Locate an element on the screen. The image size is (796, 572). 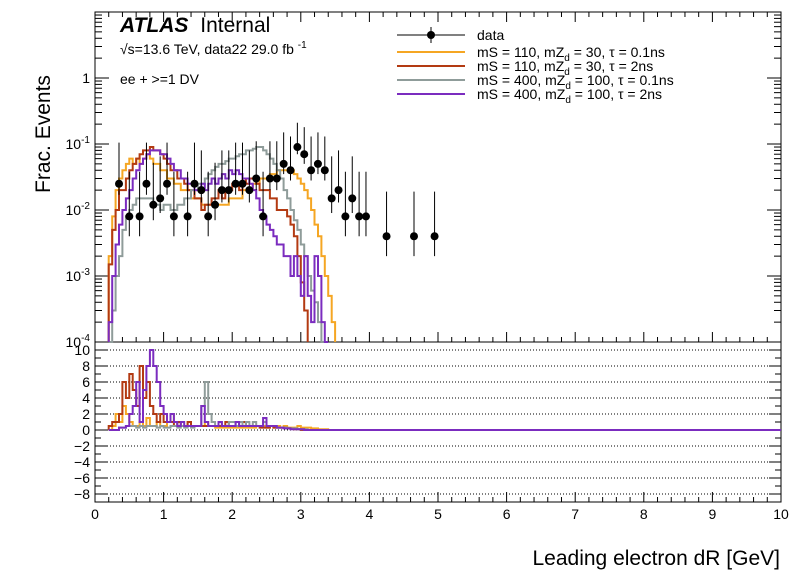
x-tick-label: 9 is located at coordinates (713, 514).